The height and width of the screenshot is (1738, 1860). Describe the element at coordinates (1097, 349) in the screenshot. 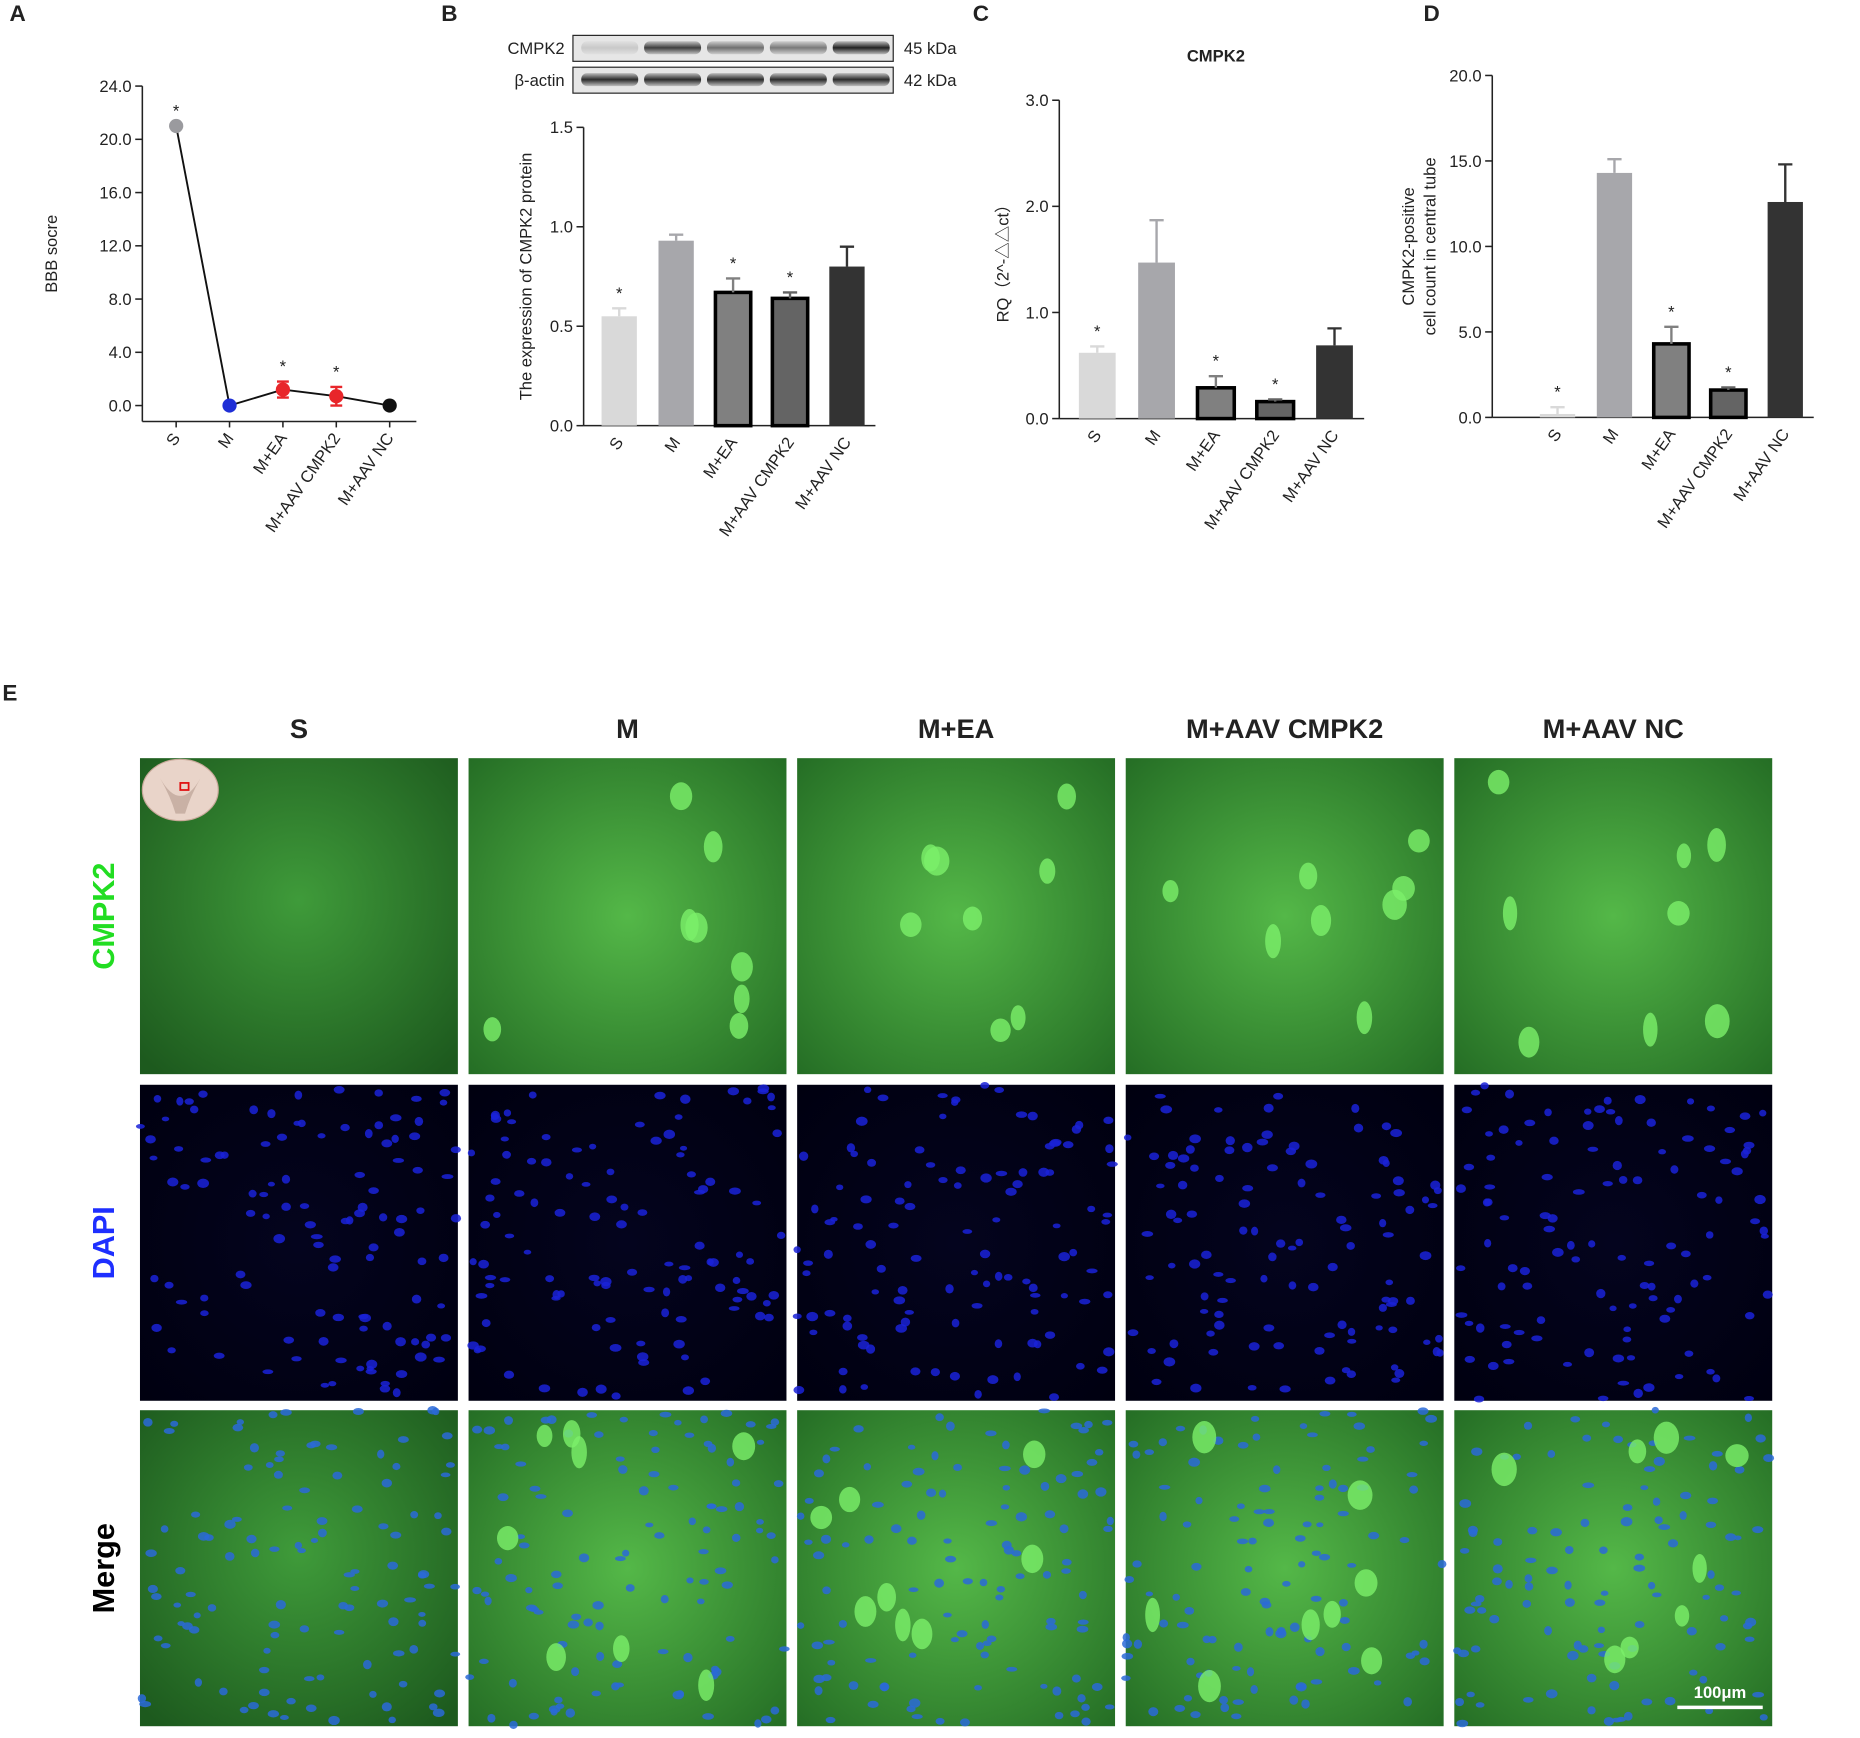

I see `error-bar` at that location.